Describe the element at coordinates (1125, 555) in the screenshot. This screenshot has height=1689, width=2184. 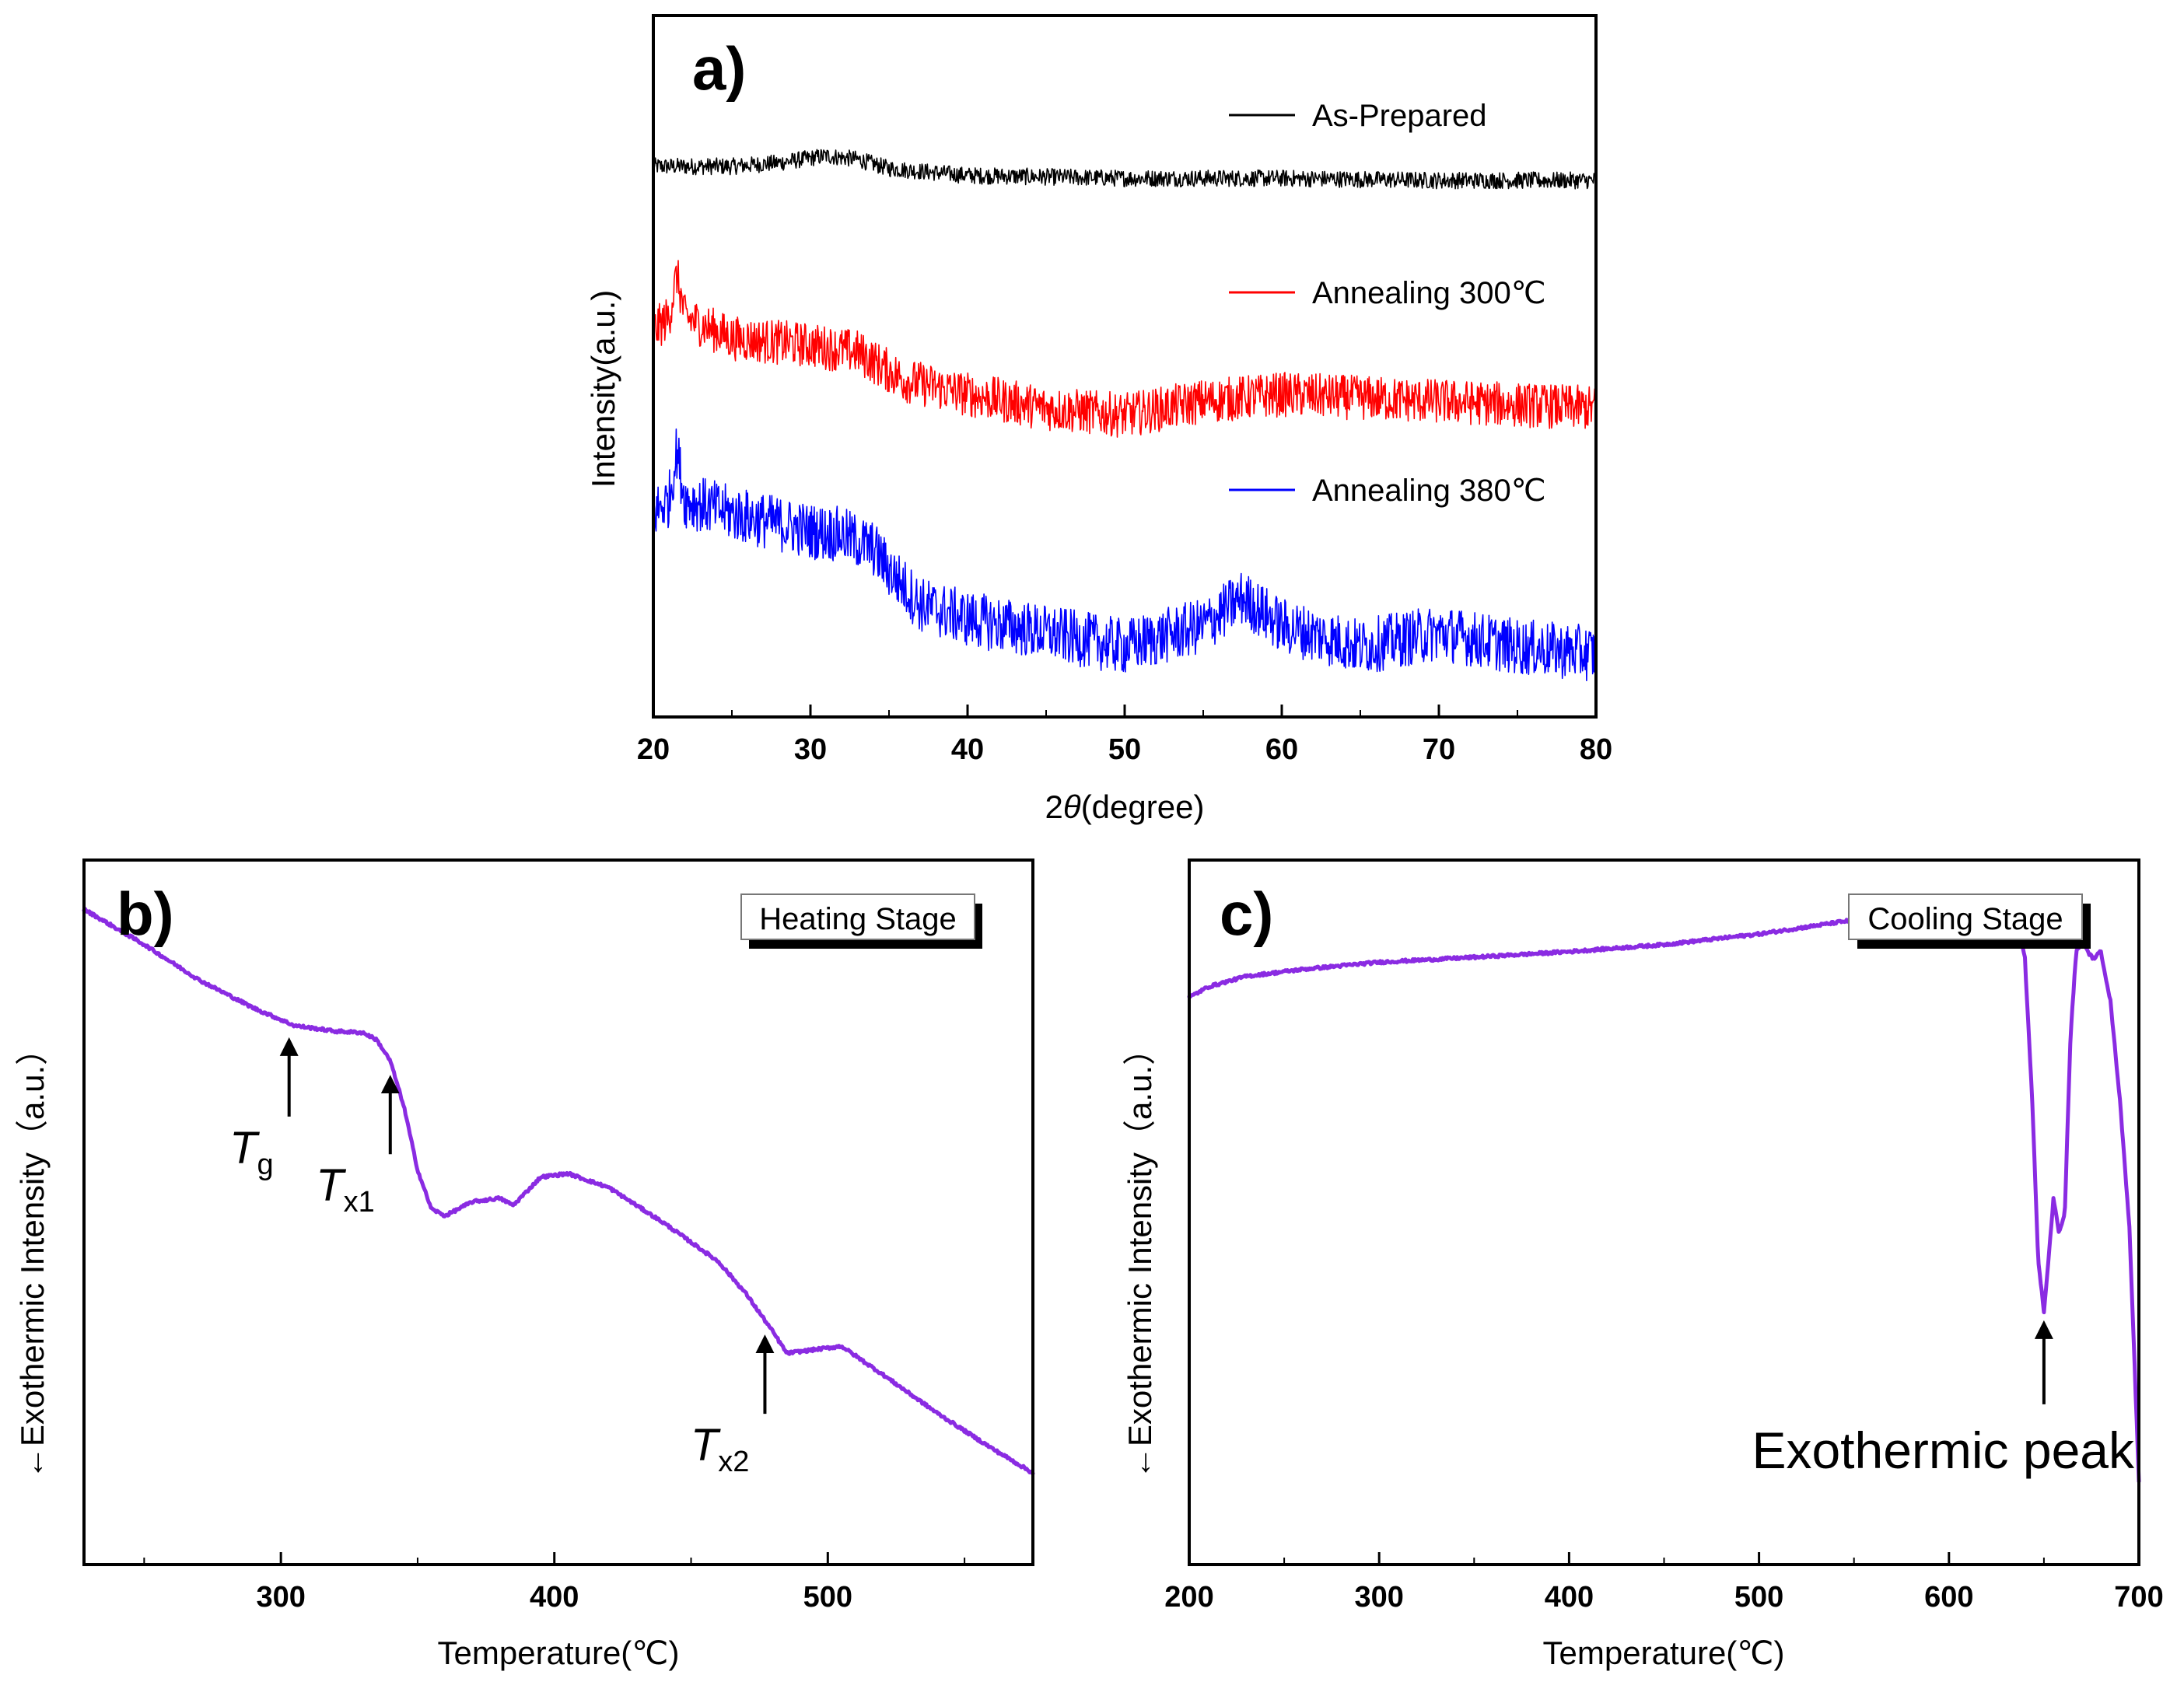
I see `series-line-annealing-380-` at that location.